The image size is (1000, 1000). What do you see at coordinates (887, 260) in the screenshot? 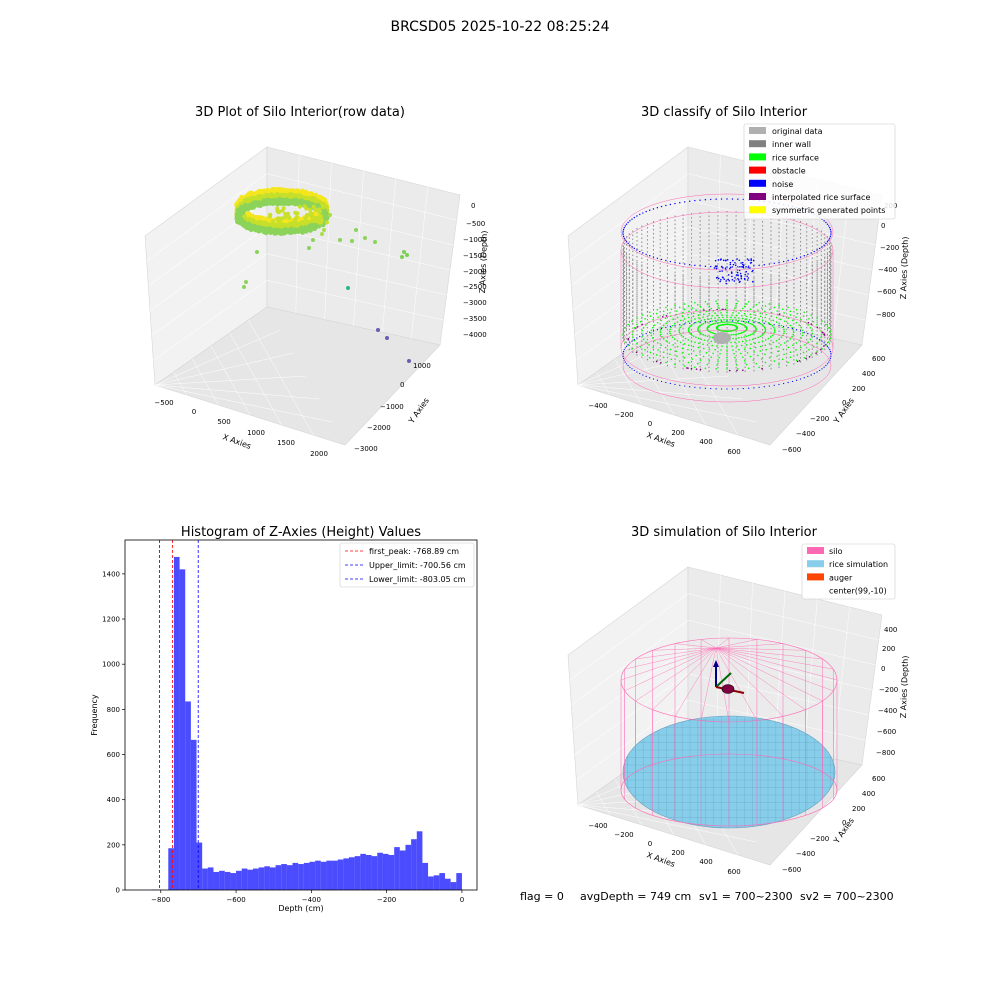
I see `classify-z-ticks: 200 0 −200 −400 −600 −800` at bounding box center [887, 260].